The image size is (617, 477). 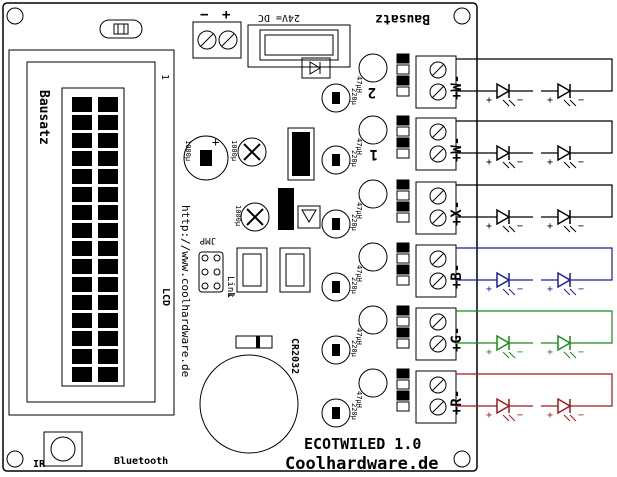 I want to click on battery-label: CR2032, so click(x=294, y=356).